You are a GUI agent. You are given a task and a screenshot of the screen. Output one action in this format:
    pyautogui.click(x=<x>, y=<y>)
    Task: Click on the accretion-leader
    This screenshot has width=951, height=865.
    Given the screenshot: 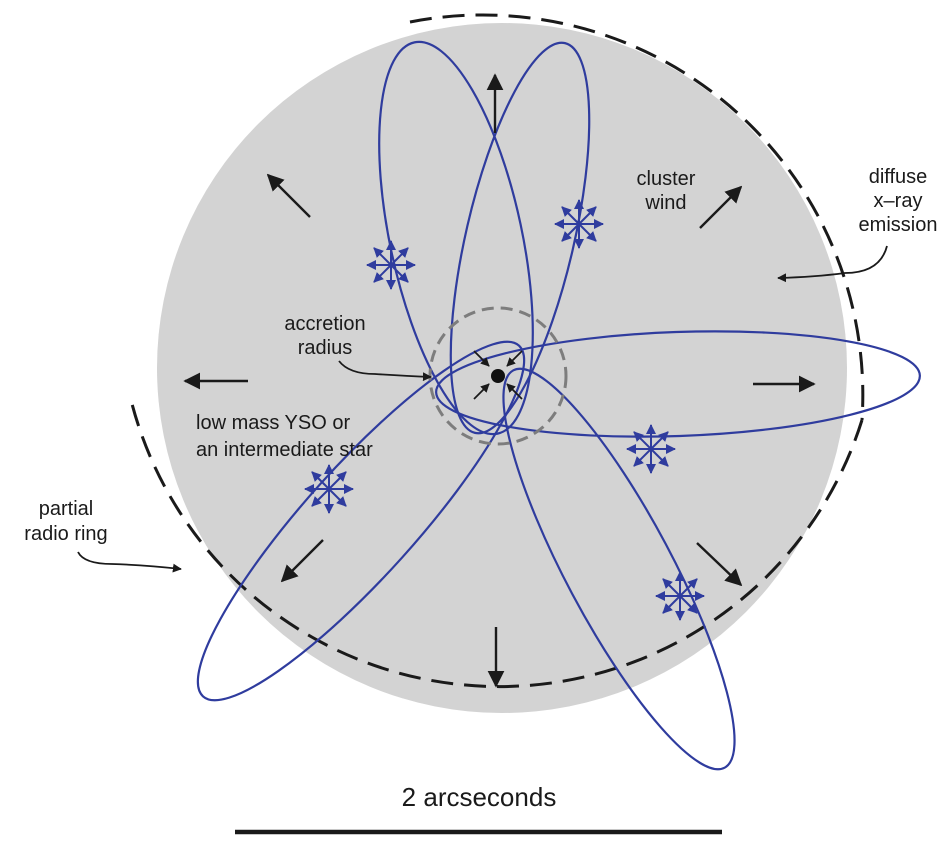 What is the action you would take?
    pyautogui.click(x=385, y=371)
    